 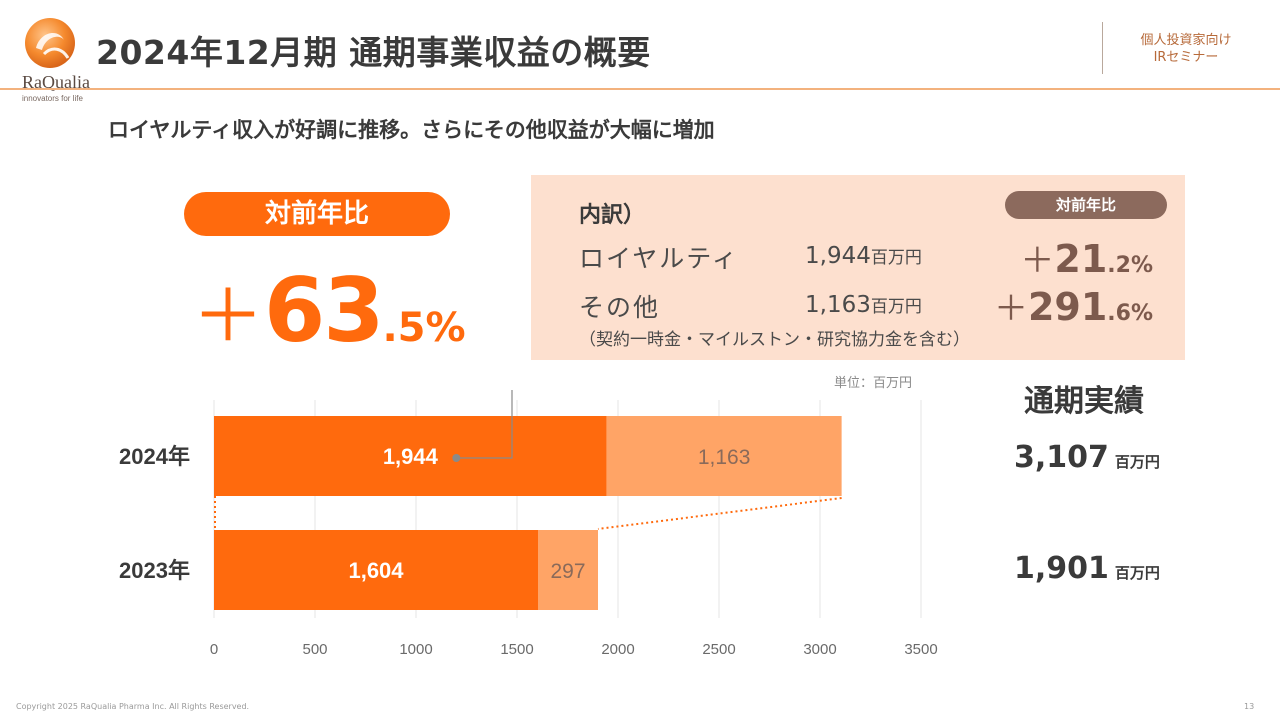 I want to click on company-logo: RaQualia innovators for life, so click(x=70, y=63).